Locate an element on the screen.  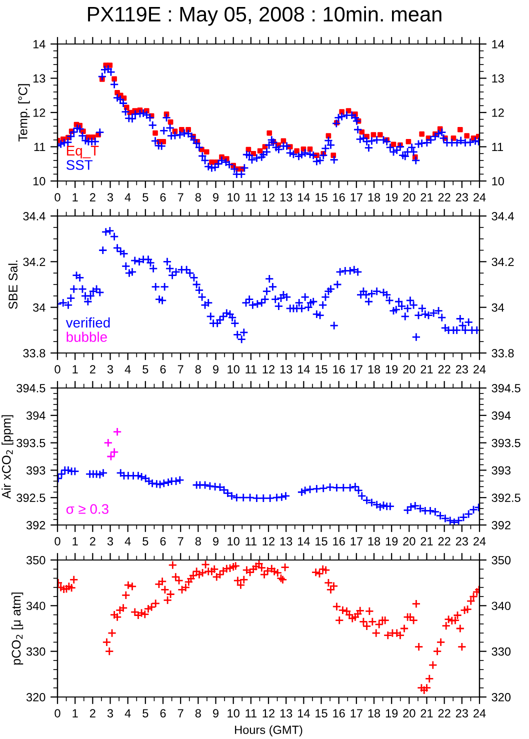
y2-tick-label: 394.5 is located at coordinates (506, 388).